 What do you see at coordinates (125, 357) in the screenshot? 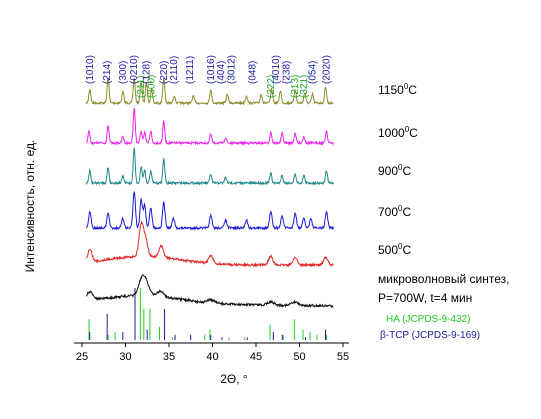
I see `x-tick-label: 30` at bounding box center [125, 357].